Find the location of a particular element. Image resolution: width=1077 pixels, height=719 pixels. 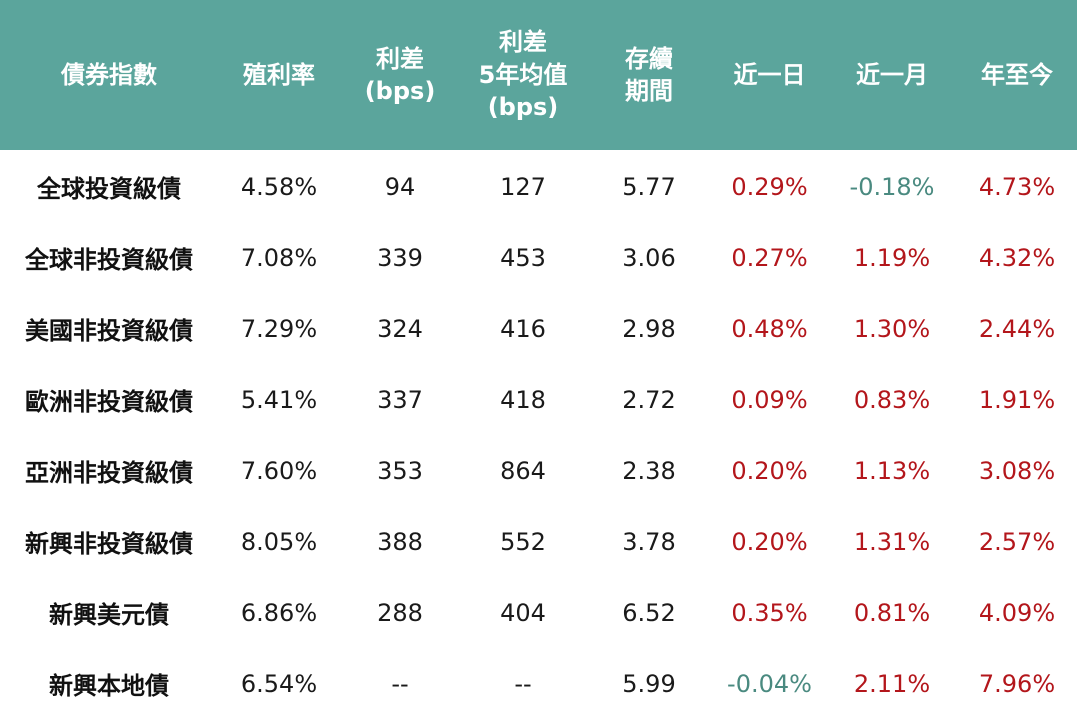

return-ytd-cell: 2.44% is located at coordinates (1017, 328).